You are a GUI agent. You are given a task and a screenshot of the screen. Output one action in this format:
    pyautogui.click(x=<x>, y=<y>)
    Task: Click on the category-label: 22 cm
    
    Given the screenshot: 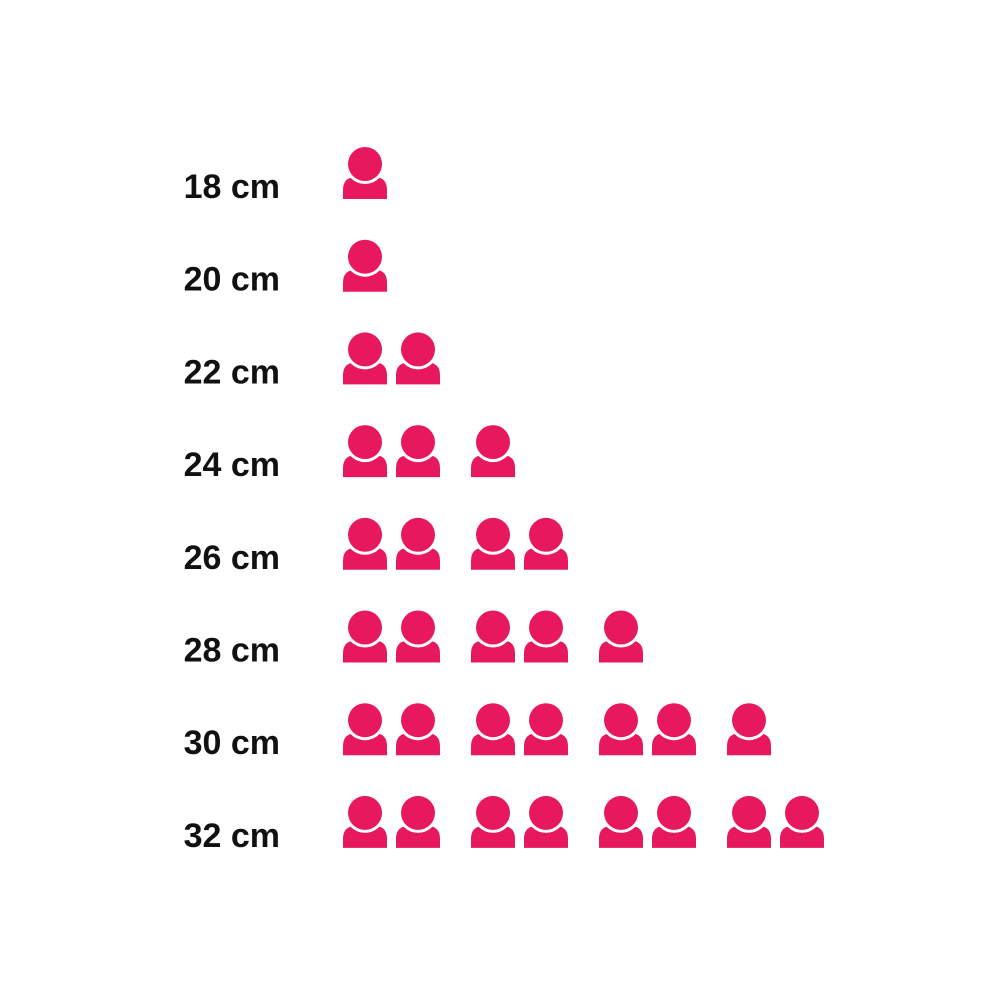 What is the action you would take?
    pyautogui.click(x=232, y=372)
    